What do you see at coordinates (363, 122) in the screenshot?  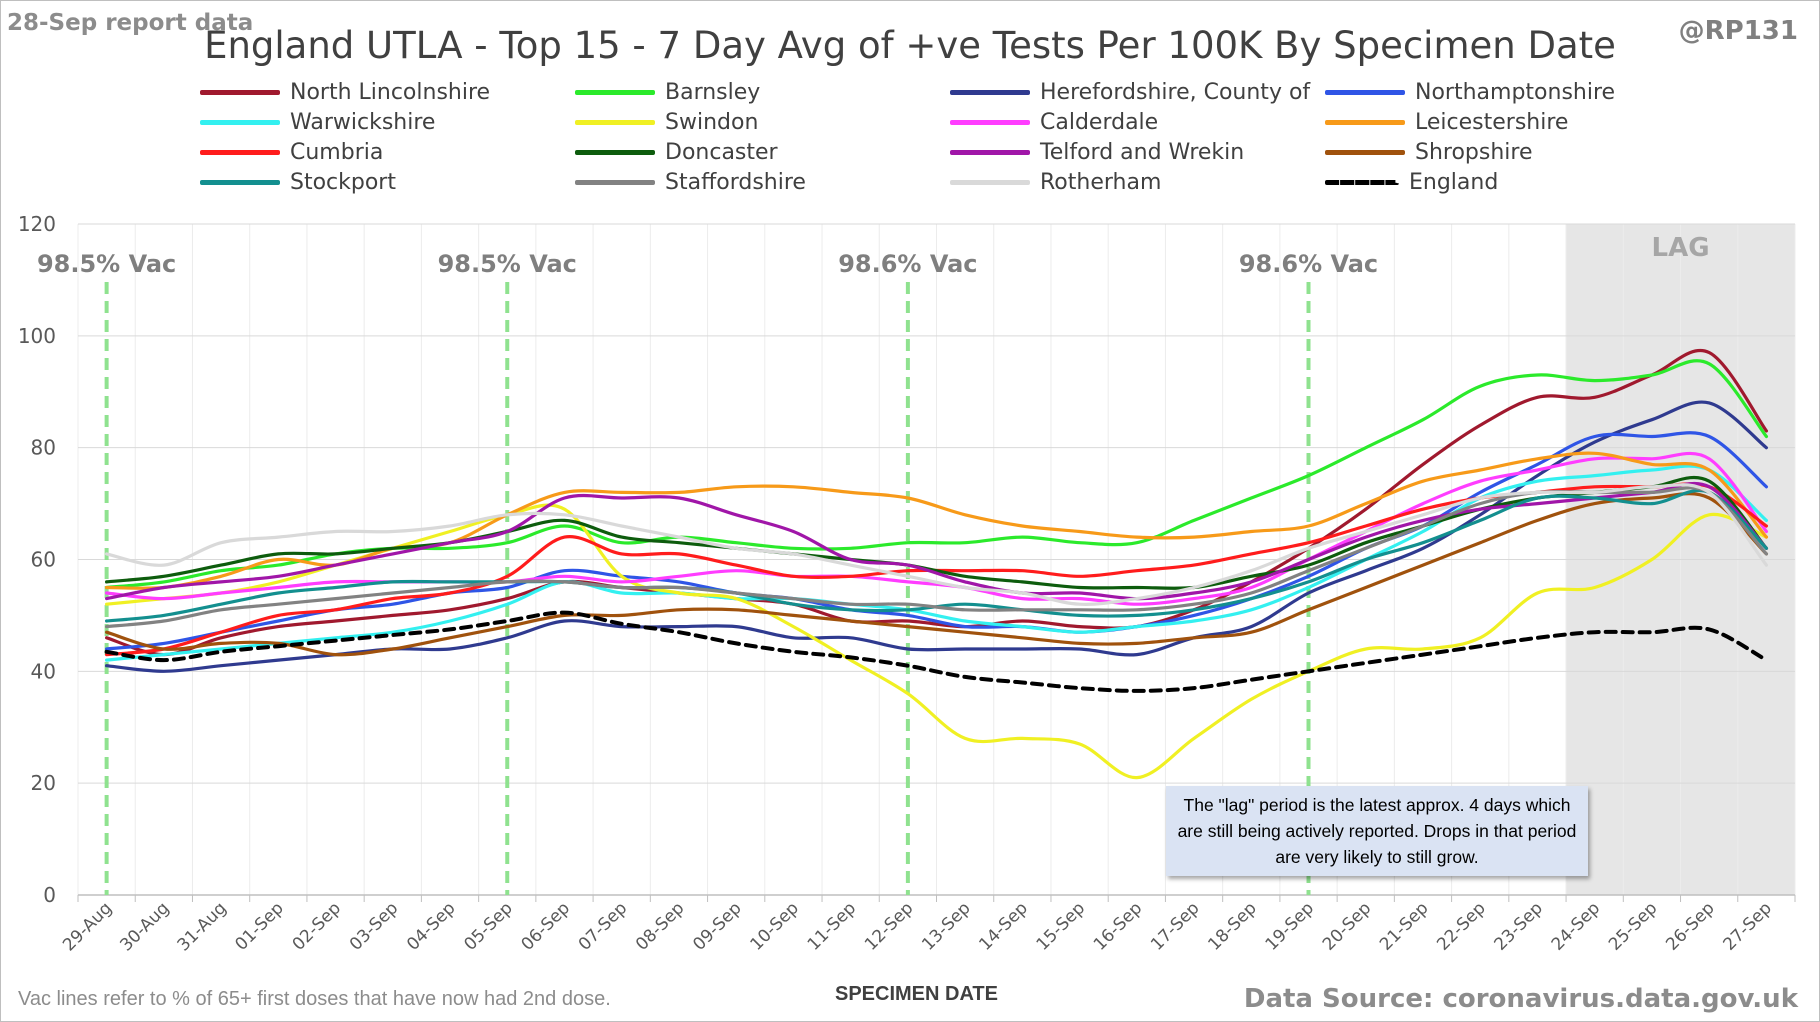 I see `legend-label: Warwickshire` at bounding box center [363, 122].